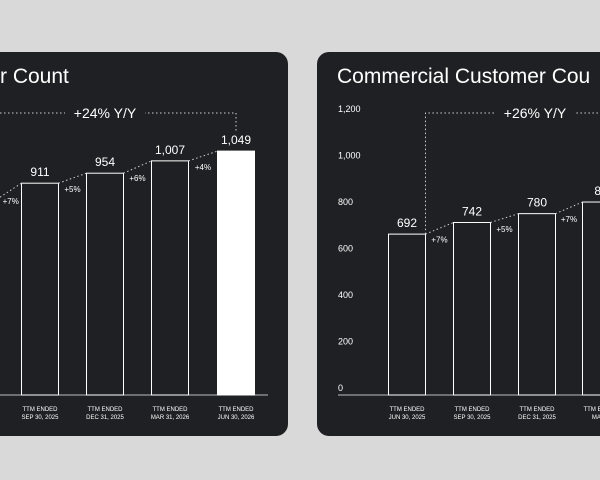 This screenshot has width=600, height=480. What do you see at coordinates (407, 418) in the screenshot?
I see `x-tick-label: JUN 30, 2025` at bounding box center [407, 418].